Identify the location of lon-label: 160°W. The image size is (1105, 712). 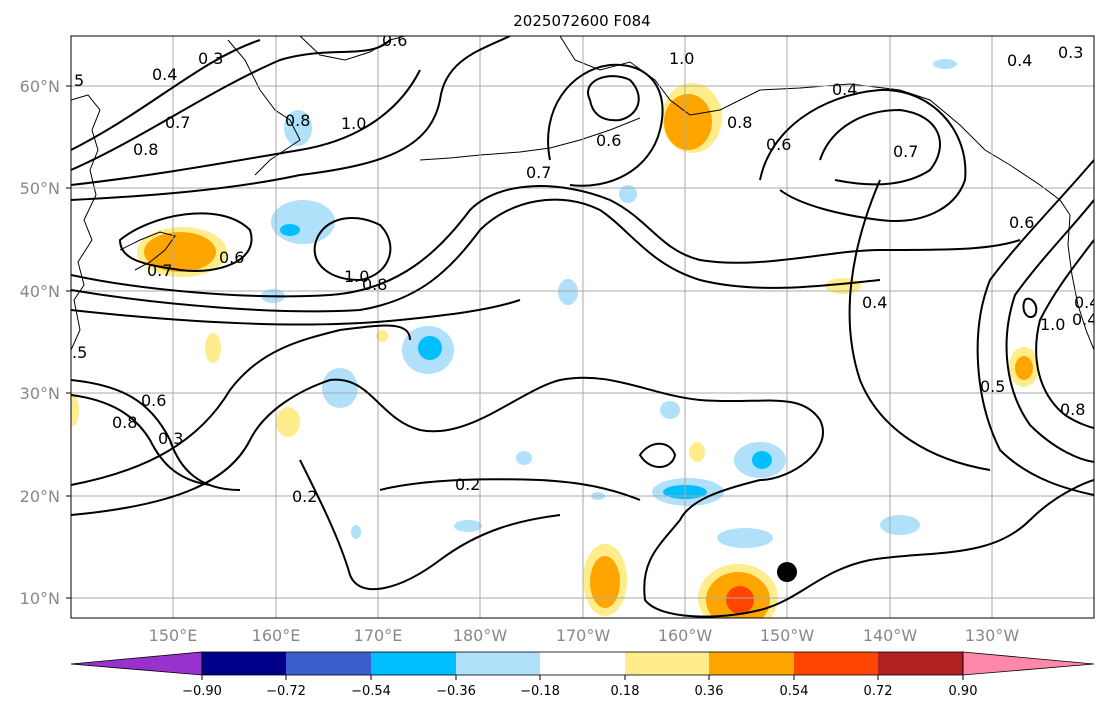
(685, 635).